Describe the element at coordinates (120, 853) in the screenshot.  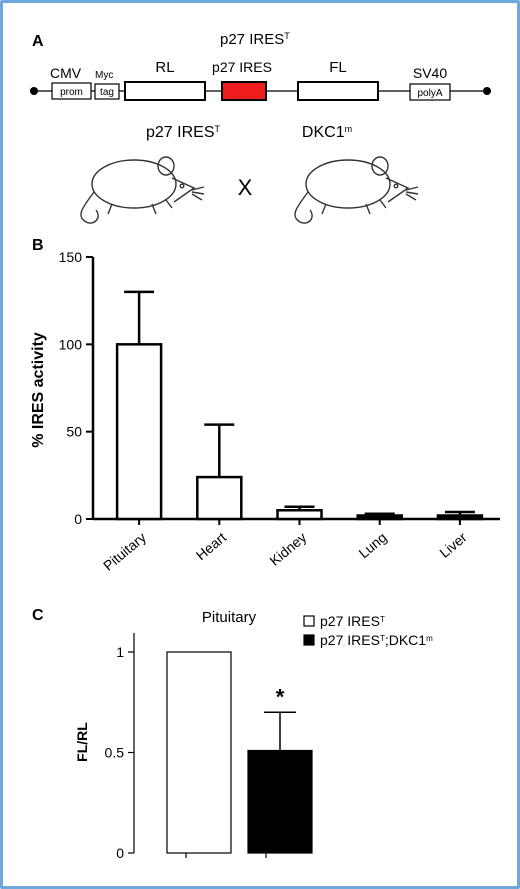
I see `chart-c-y-tick-label: 0` at that location.